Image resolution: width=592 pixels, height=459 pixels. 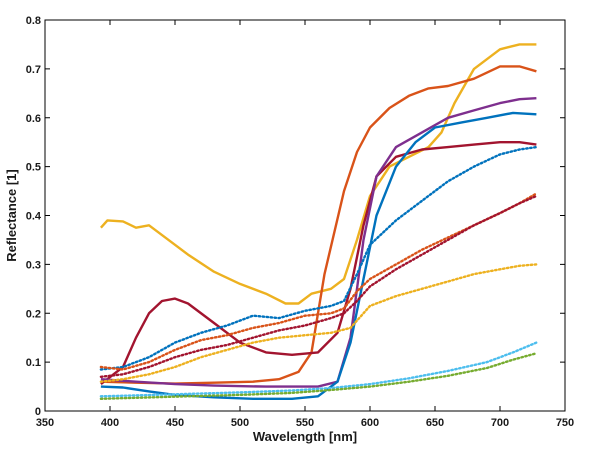 What do you see at coordinates (33, 314) in the screenshot?
I see `y-tick-label: 0.2` at bounding box center [33, 314].